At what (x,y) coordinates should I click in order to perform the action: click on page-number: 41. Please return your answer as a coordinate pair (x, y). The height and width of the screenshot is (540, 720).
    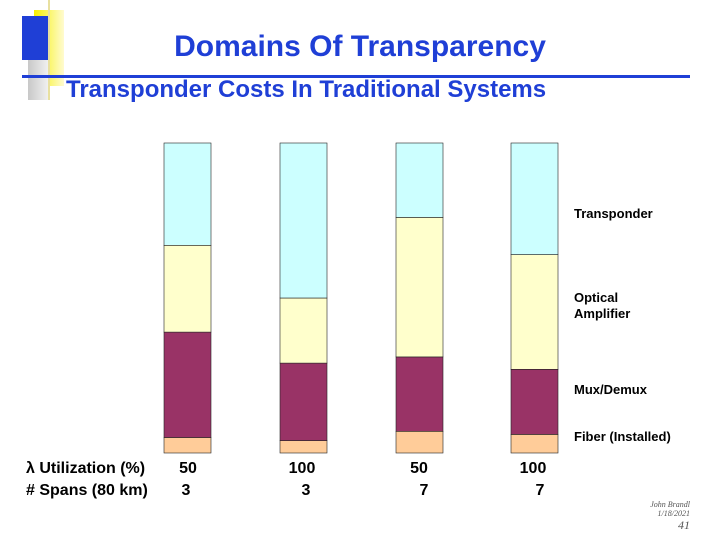
    Looking at the image, I should click on (684, 525).